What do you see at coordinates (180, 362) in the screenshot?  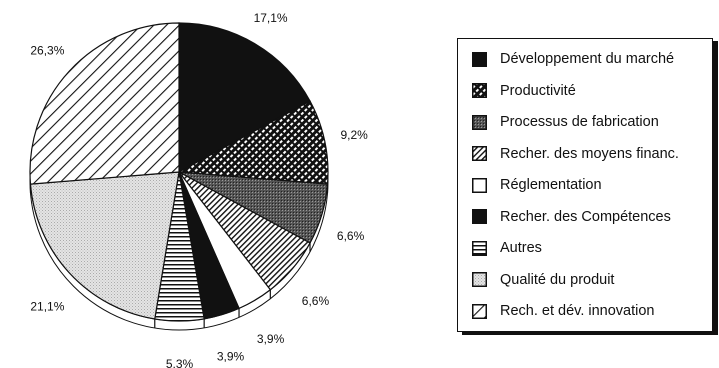 I see `slice-value-label: 5,3%` at bounding box center [180, 362].